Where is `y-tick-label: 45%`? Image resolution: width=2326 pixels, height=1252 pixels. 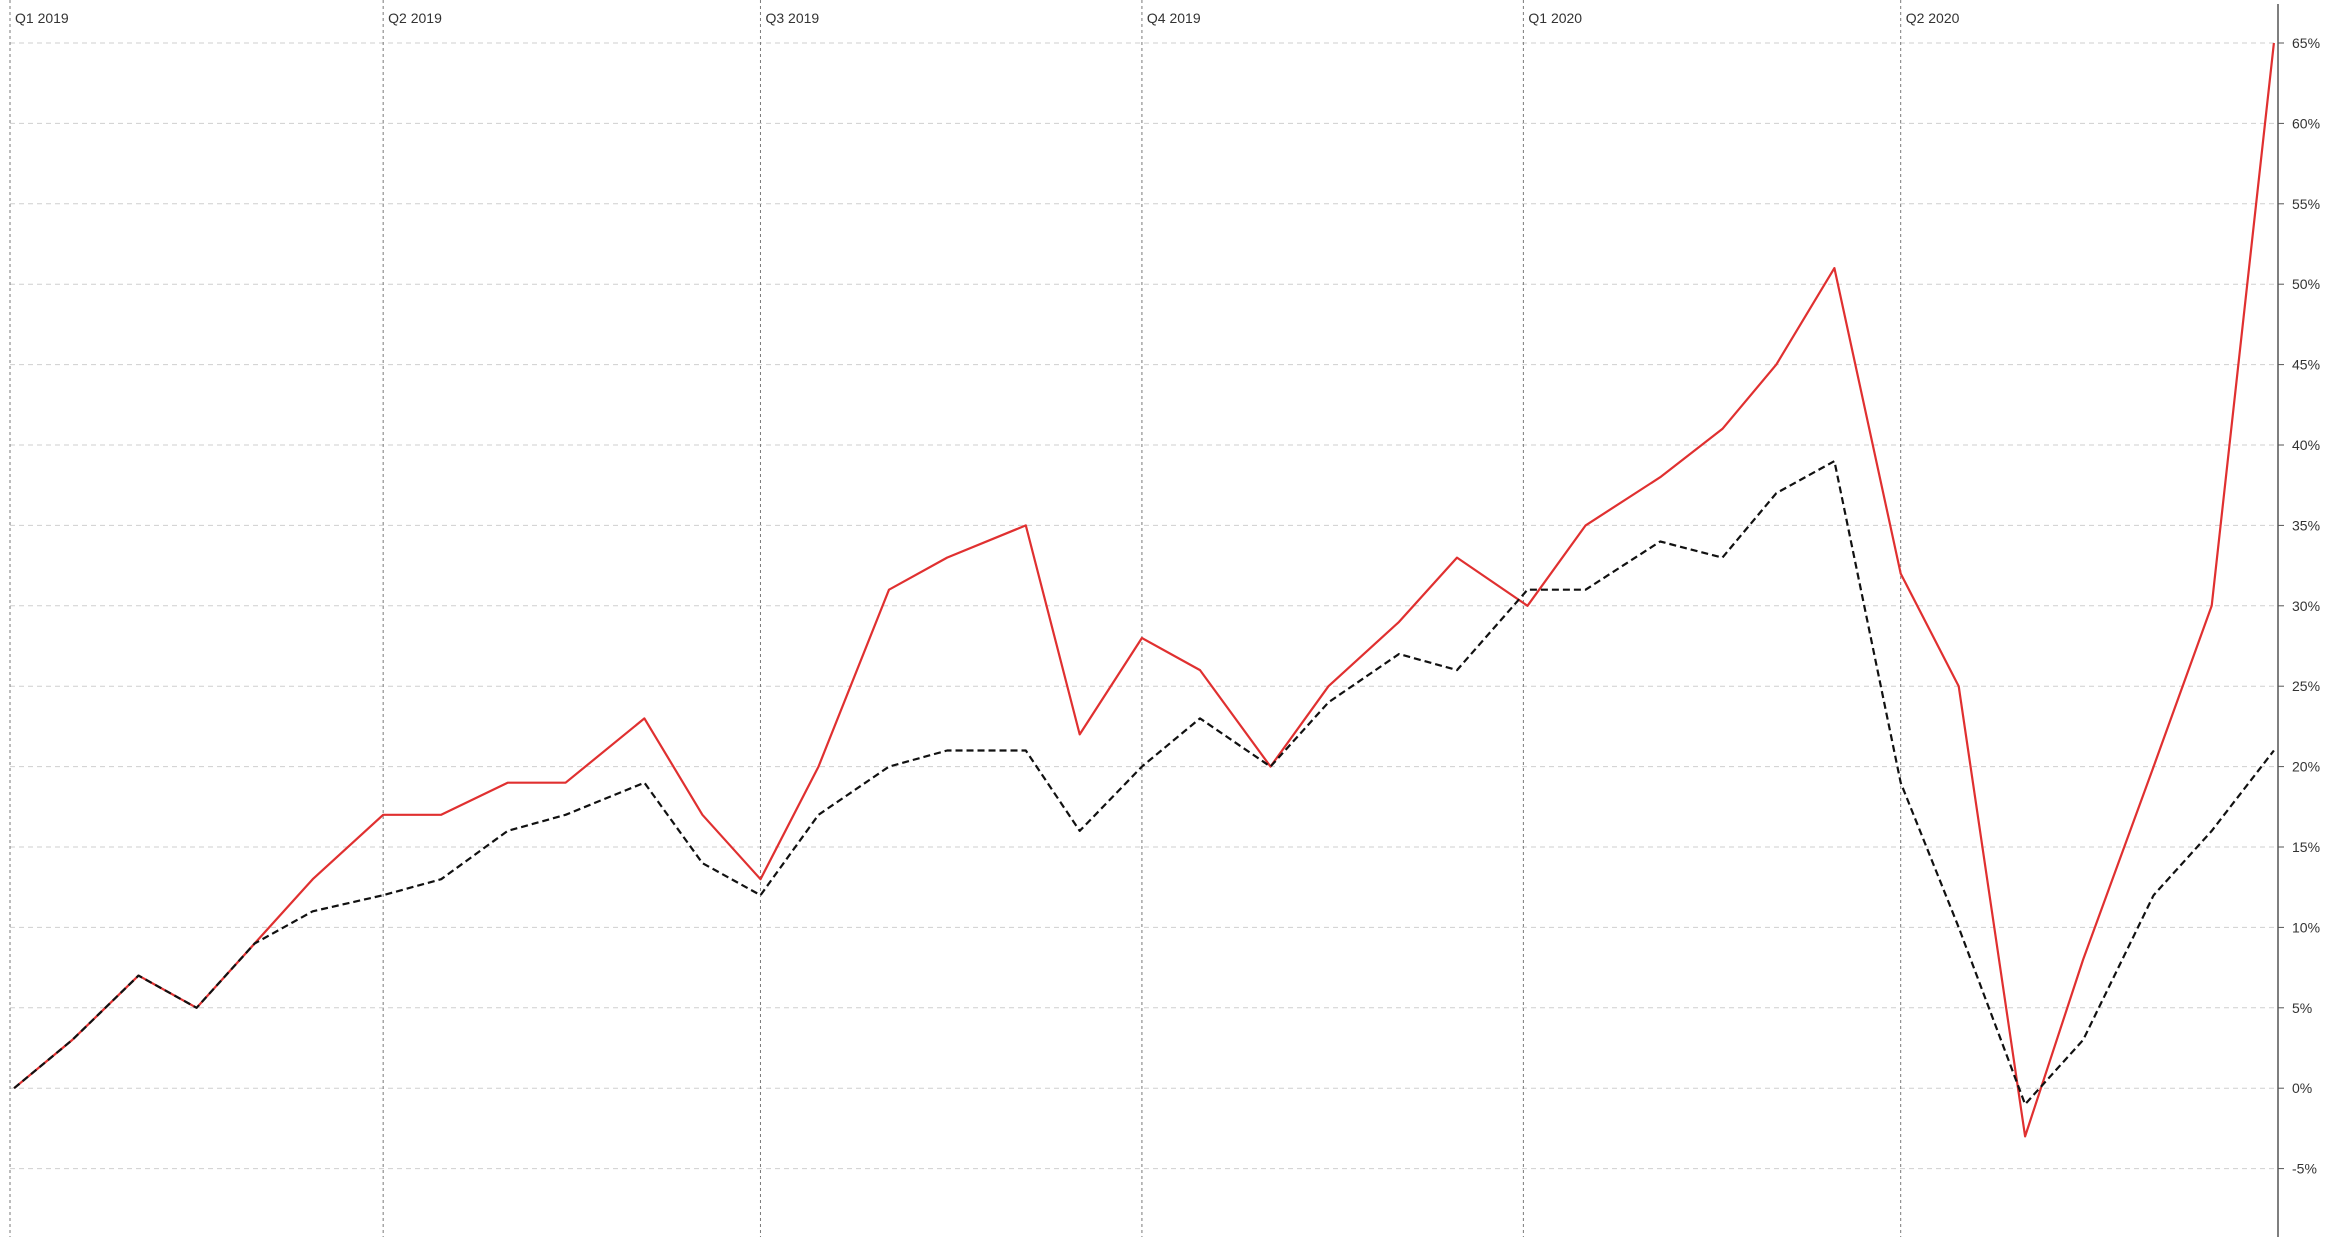 y-tick-label: 45% is located at coordinates (2306, 365).